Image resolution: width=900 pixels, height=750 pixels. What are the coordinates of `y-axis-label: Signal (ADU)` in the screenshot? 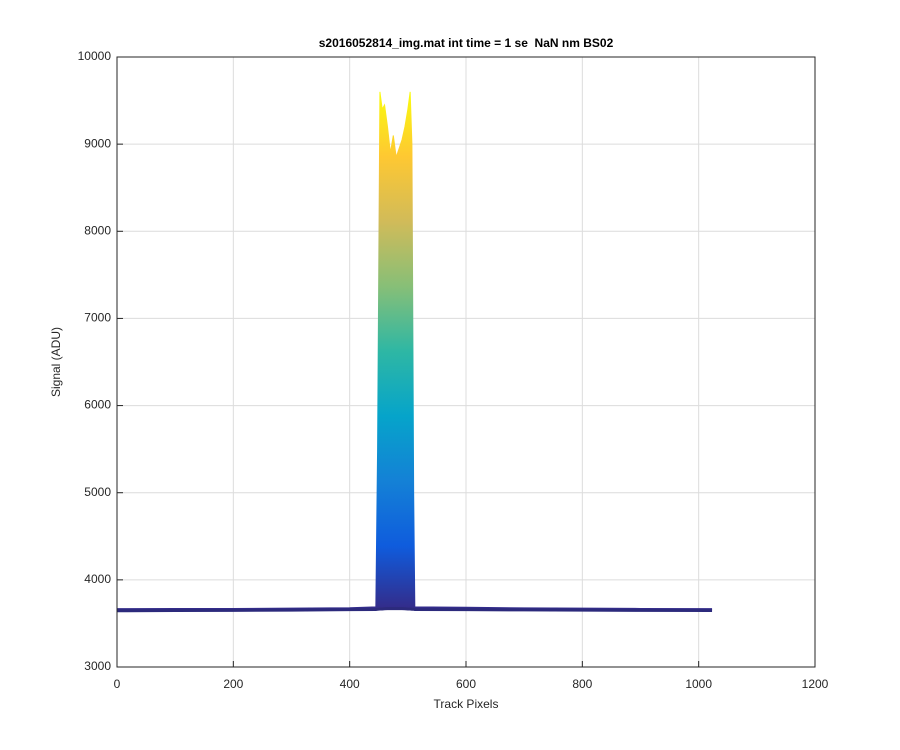 It's located at (56, 362).